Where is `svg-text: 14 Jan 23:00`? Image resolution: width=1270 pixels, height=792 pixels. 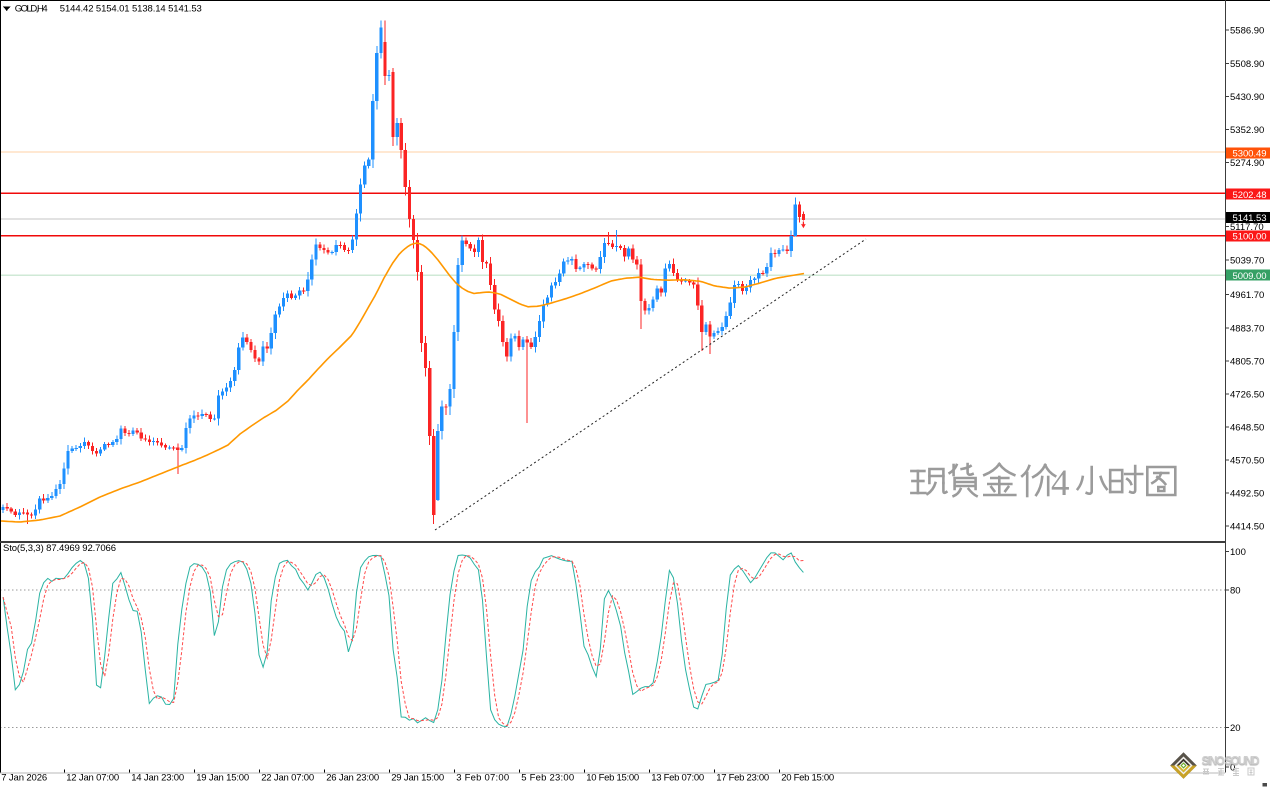 svg-text: 14 Jan 23:00 is located at coordinates (157, 778).